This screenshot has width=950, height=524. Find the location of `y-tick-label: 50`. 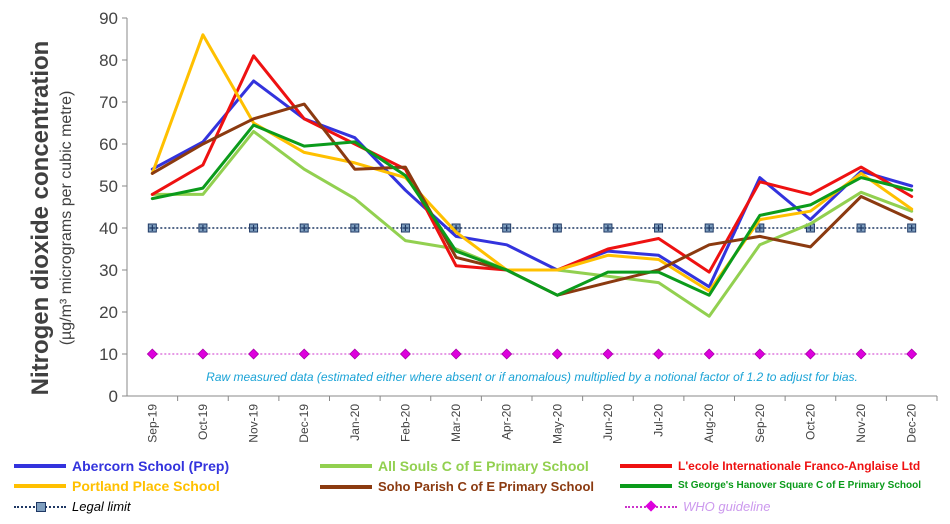

y-tick-label: 50 is located at coordinates (108, 186).